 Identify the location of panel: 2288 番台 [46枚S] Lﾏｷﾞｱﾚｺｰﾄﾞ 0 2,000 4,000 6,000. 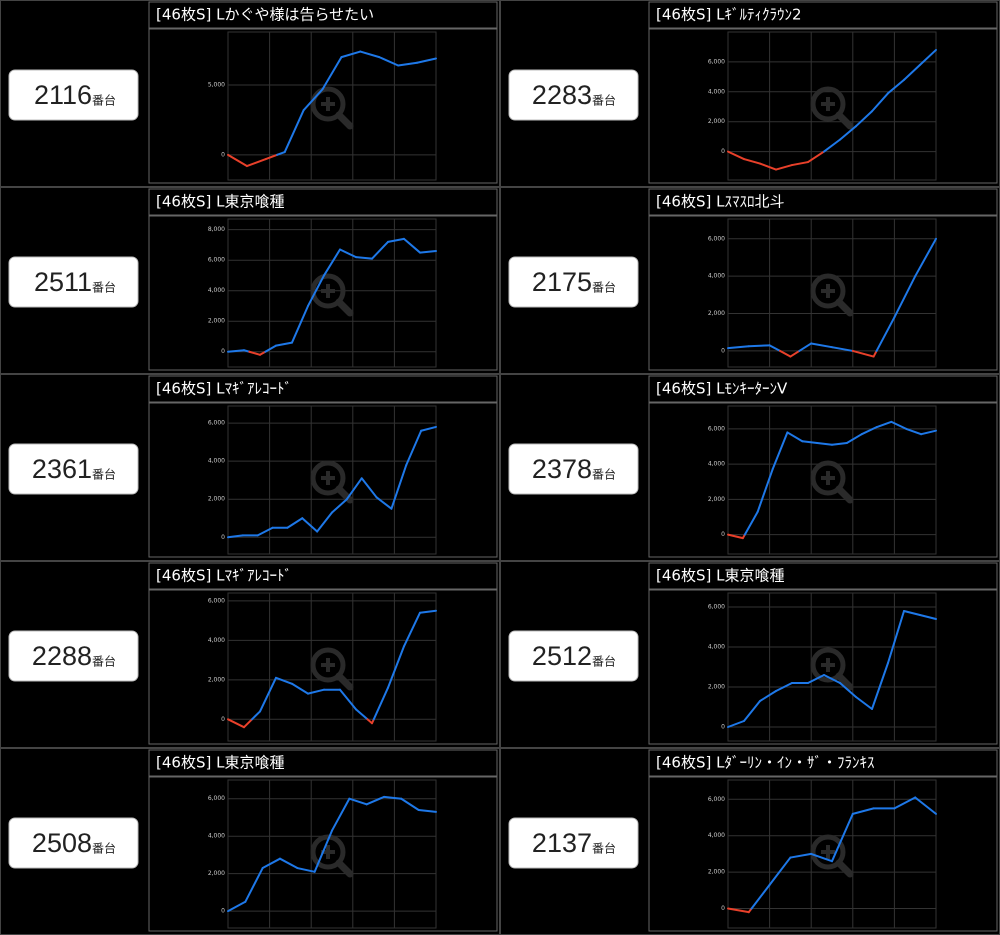
(250, 654).